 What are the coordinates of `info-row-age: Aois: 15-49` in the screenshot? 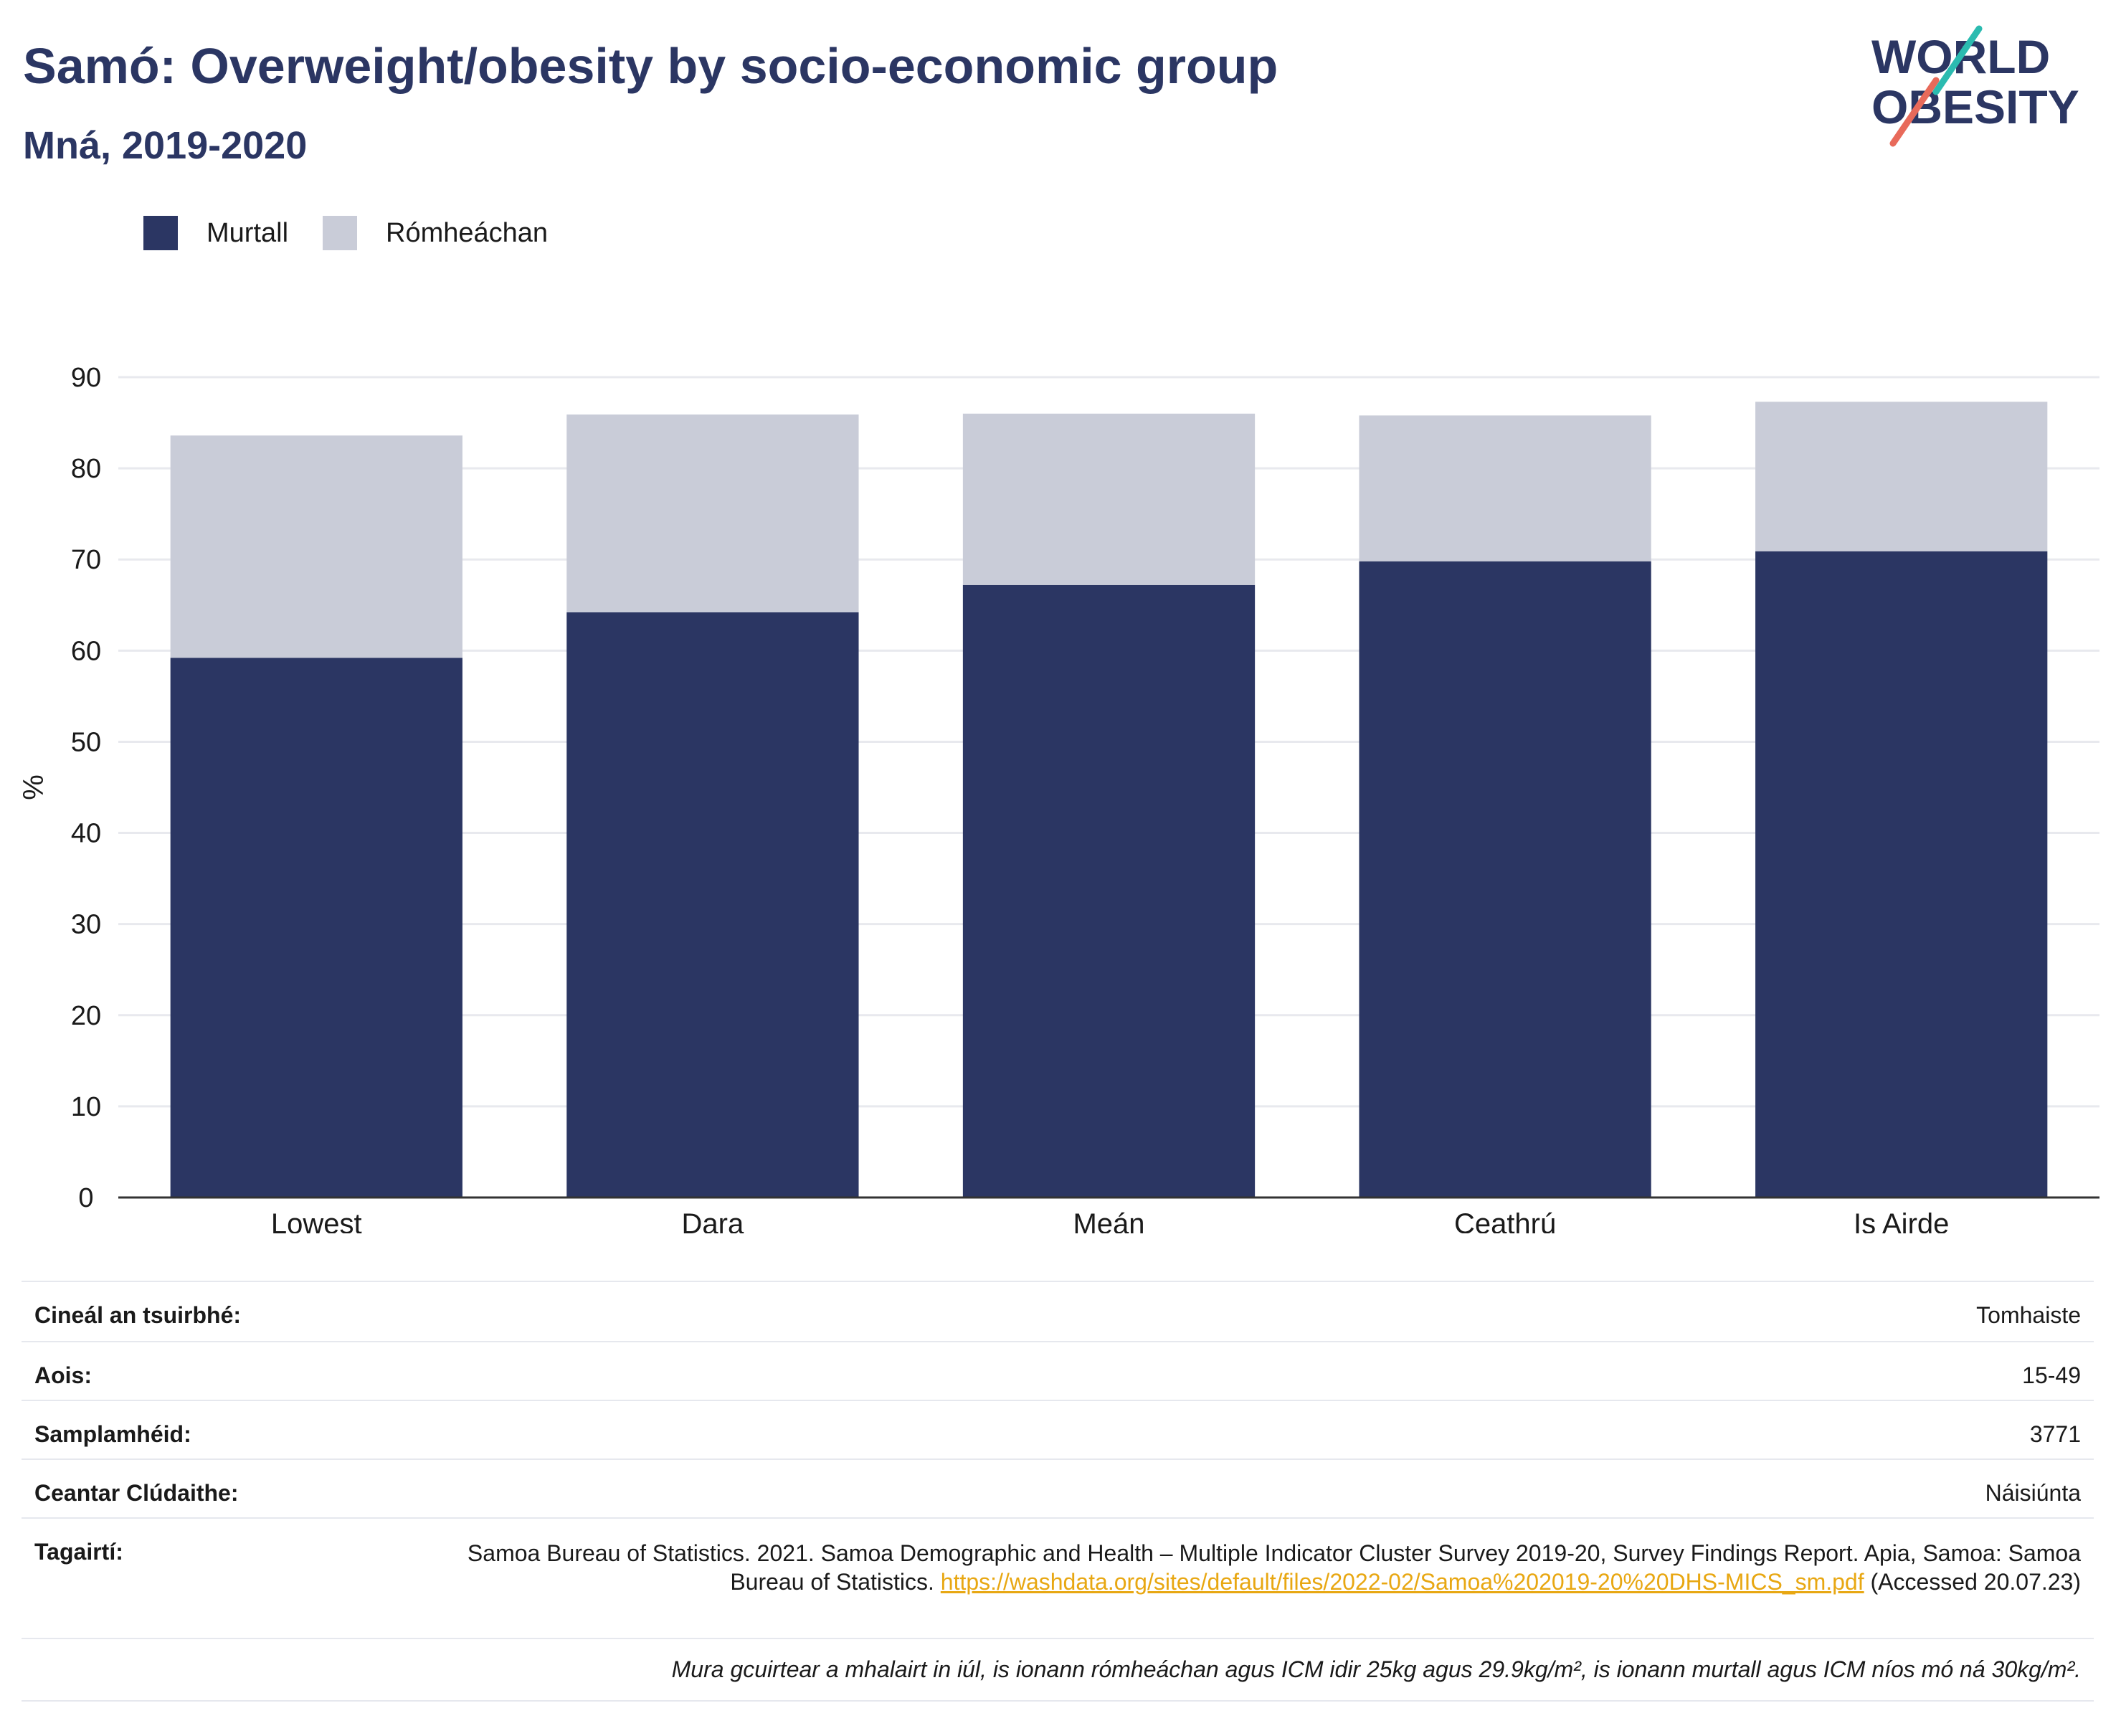 It's located at (1058, 1371).